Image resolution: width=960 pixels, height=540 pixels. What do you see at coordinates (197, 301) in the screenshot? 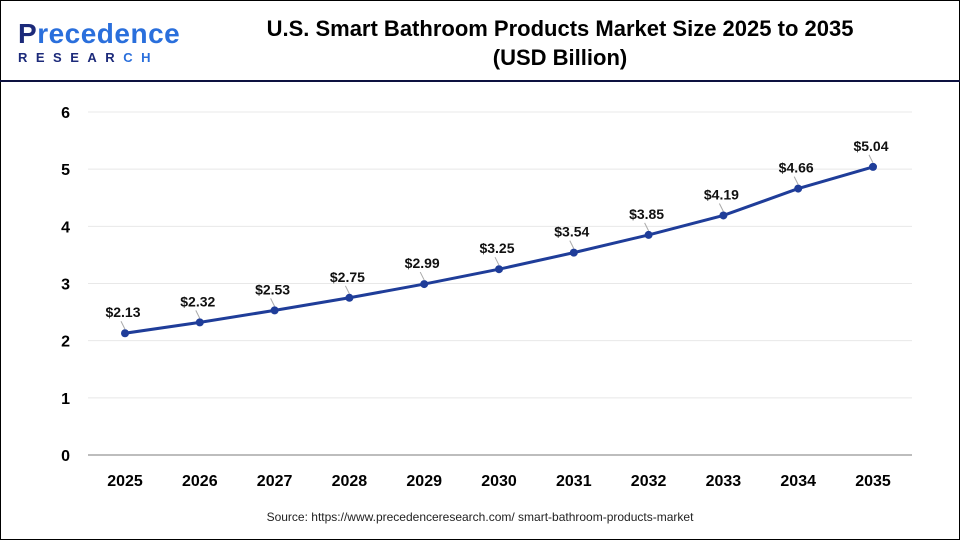
I see `data-label: $2.32` at bounding box center [197, 301].